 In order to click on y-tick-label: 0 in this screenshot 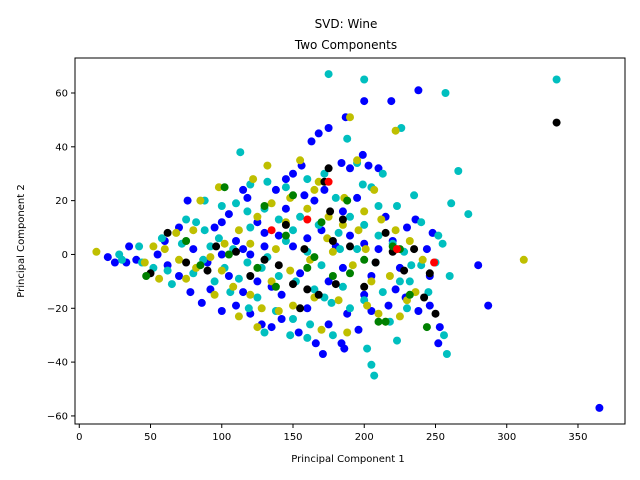, I will do `click(65, 255)`.